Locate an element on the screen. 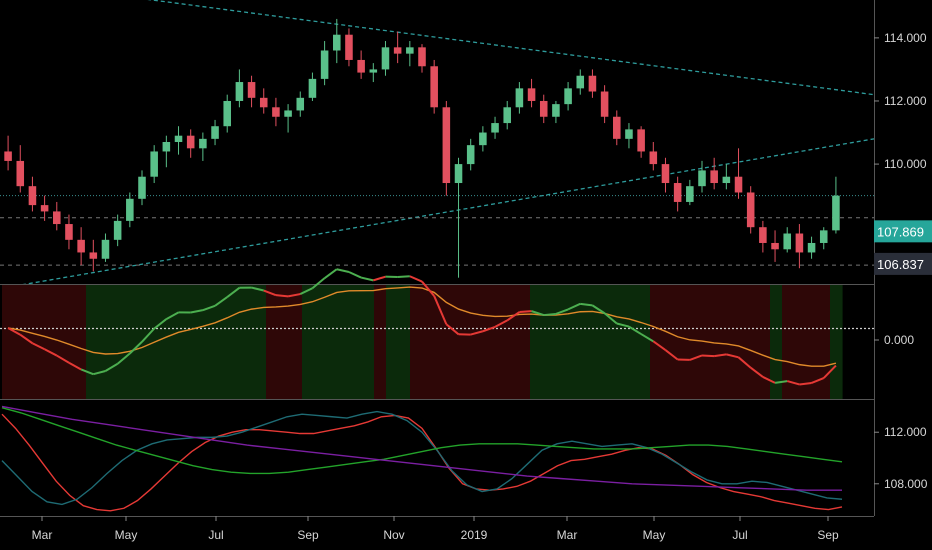  ma-tick-label: 108.000 is located at coordinates (906, 484).